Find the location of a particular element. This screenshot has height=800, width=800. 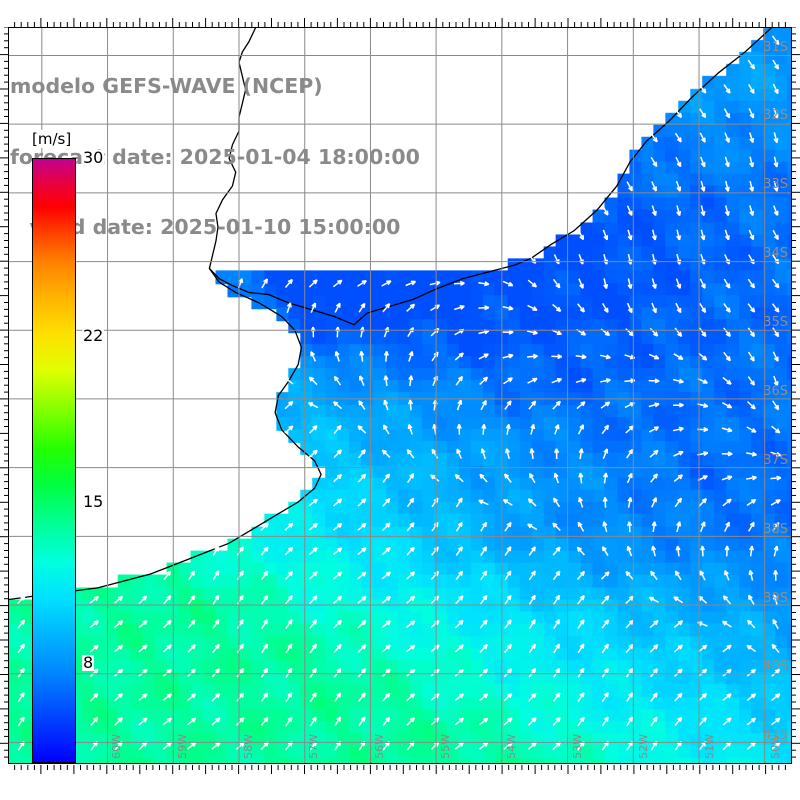

lat-label-40S: 40S is located at coordinates (775, 667).